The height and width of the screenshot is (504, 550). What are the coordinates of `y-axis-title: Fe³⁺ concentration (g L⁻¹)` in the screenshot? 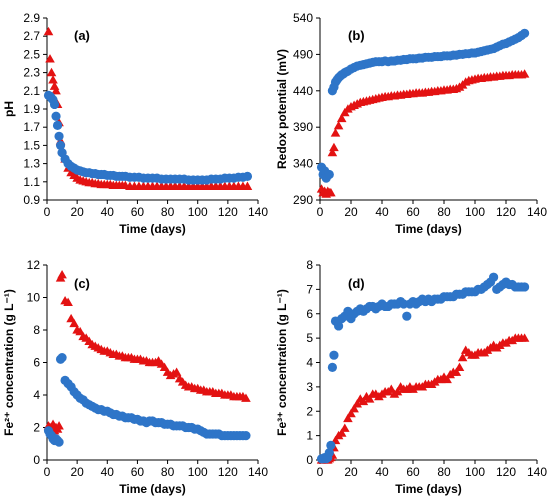 It's located at (282, 362).